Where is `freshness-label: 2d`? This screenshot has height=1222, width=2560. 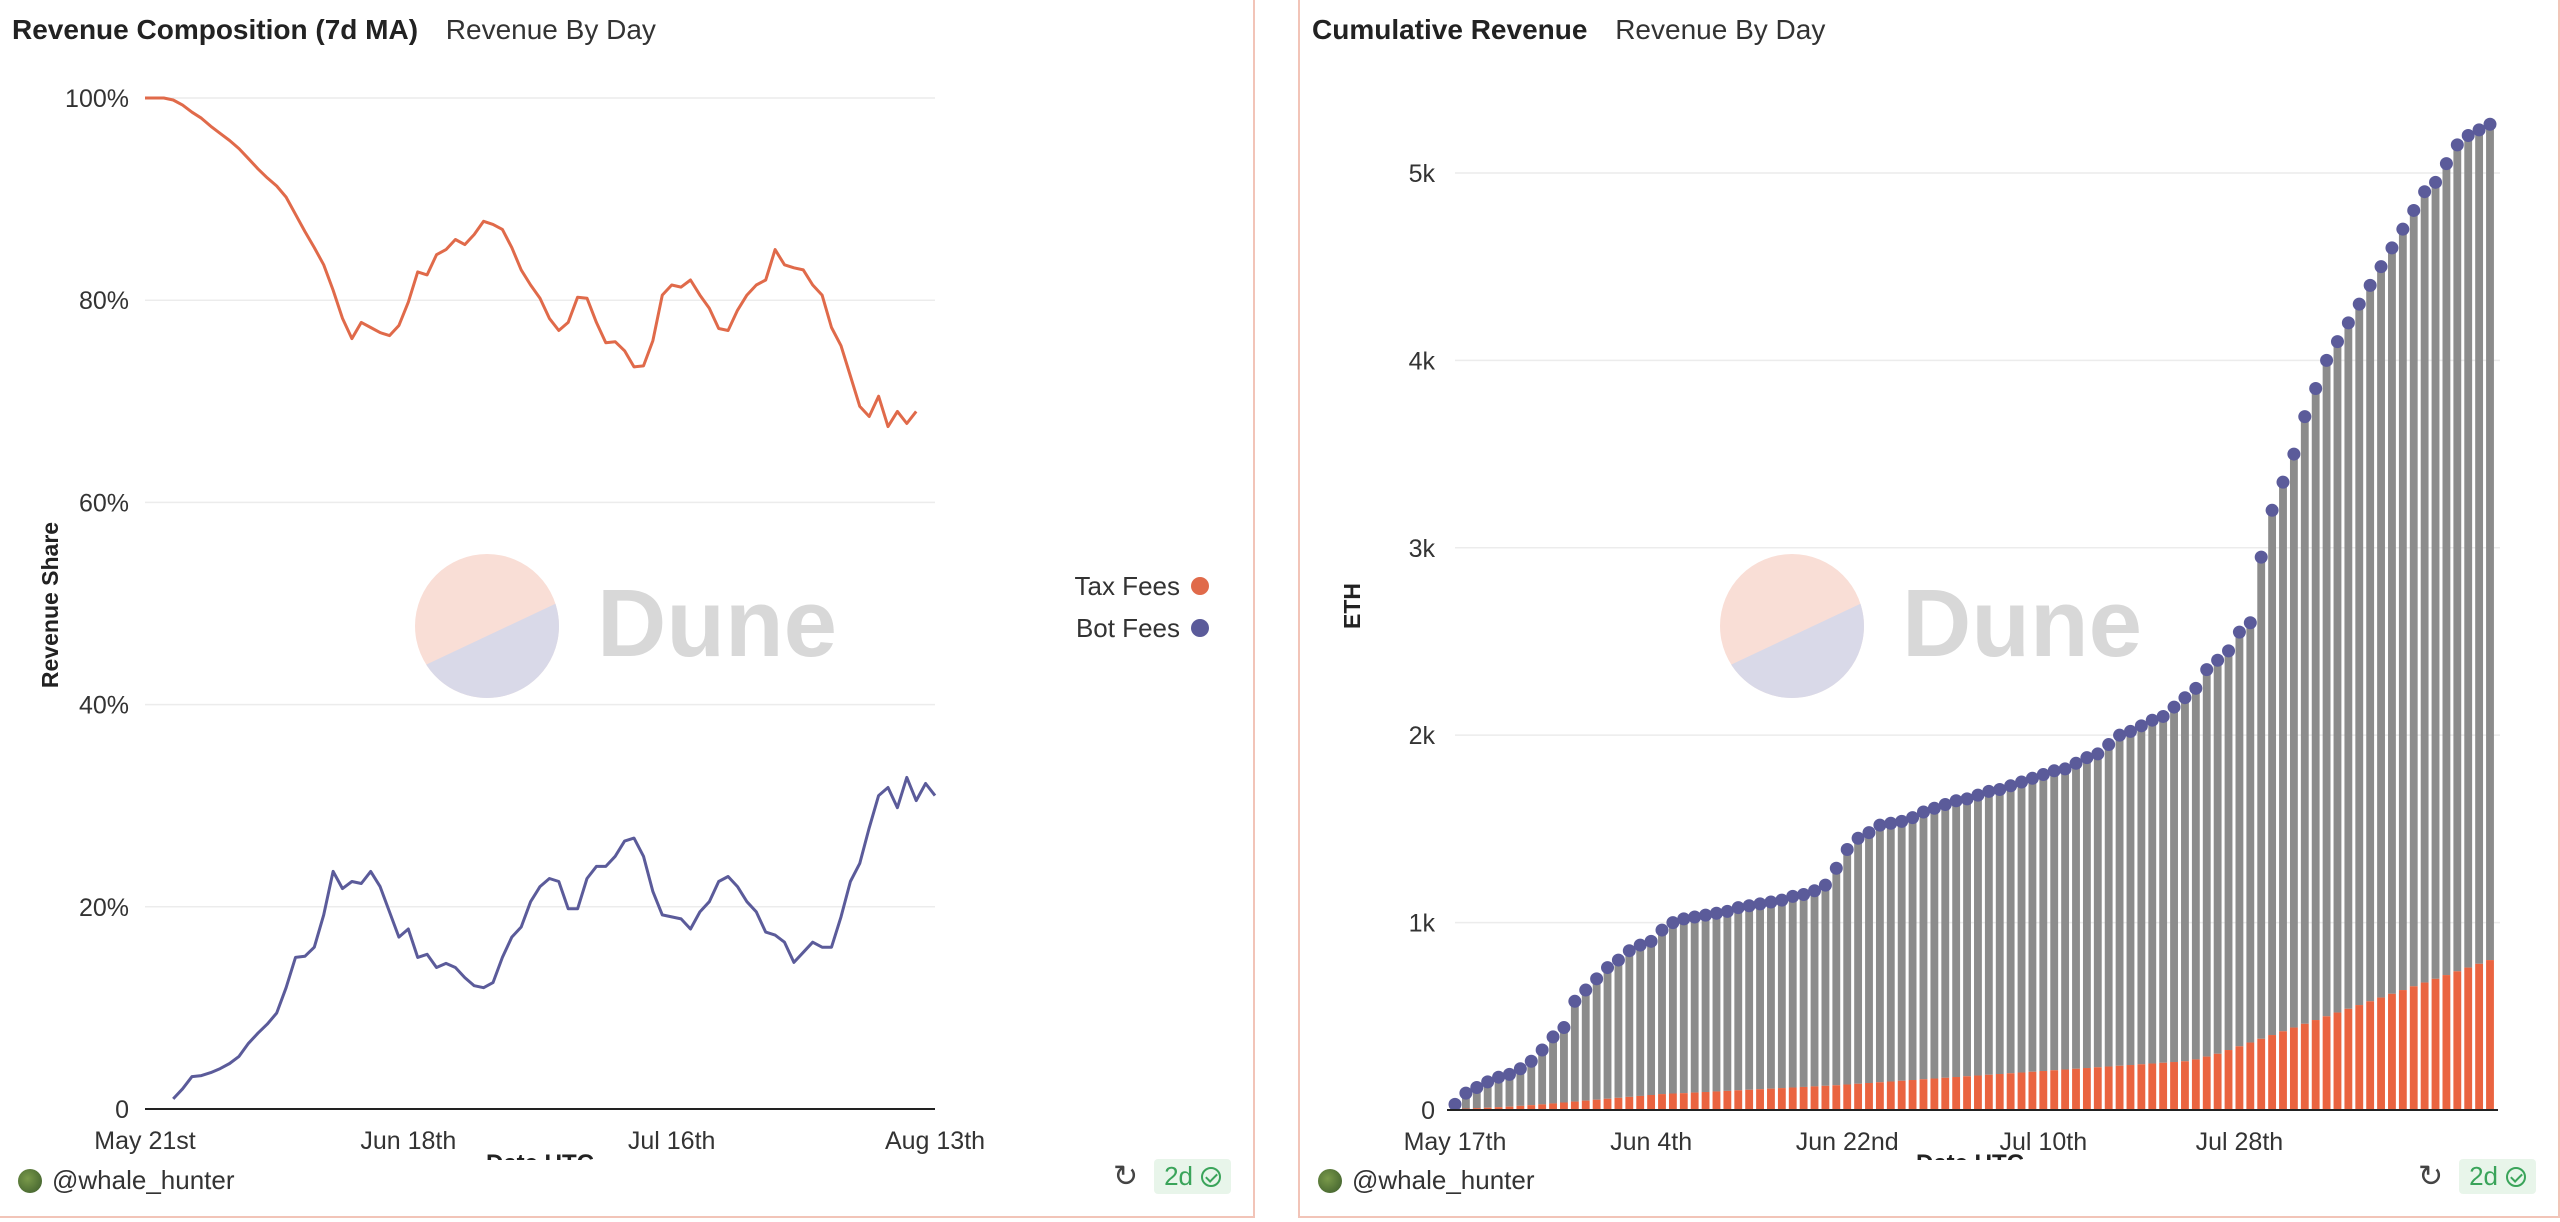
freshness-label: 2d is located at coordinates (1178, 1176).